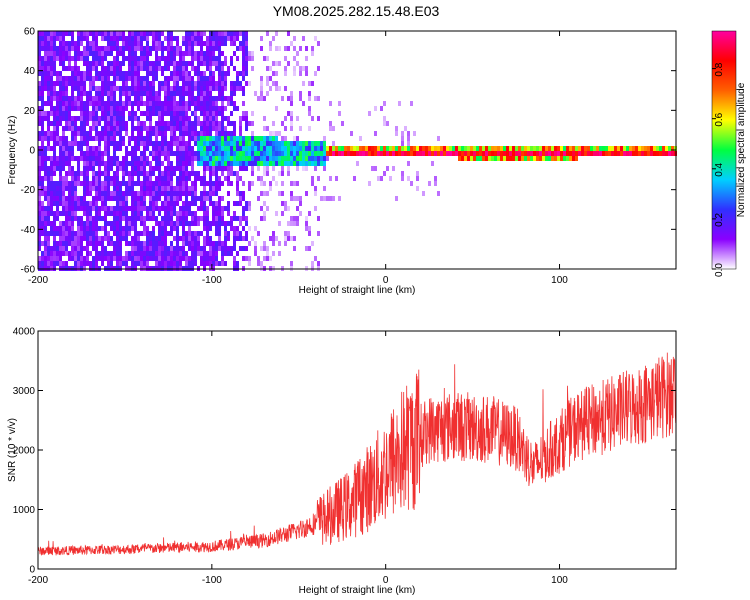 The image size is (750, 600). What do you see at coordinates (719, 220) in the screenshot?
I see `colorbar-tick-label: 0.2` at bounding box center [719, 220].